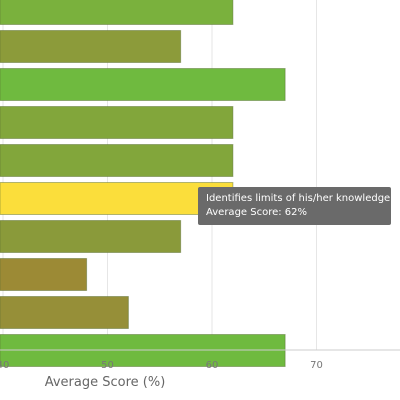  What do you see at coordinates (257, 212) in the screenshot?
I see `tooltip-value: Average Score: 62%` at bounding box center [257, 212].